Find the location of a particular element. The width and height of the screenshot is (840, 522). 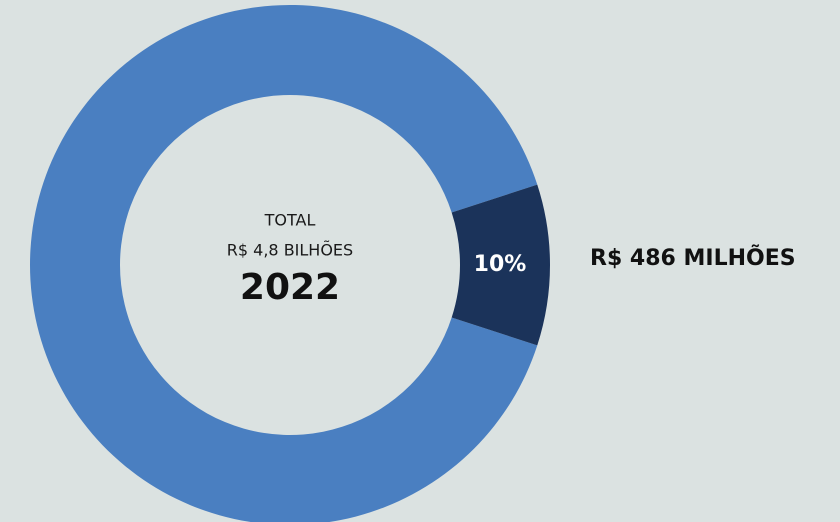

value-label: 10% is located at coordinates (500, 264).